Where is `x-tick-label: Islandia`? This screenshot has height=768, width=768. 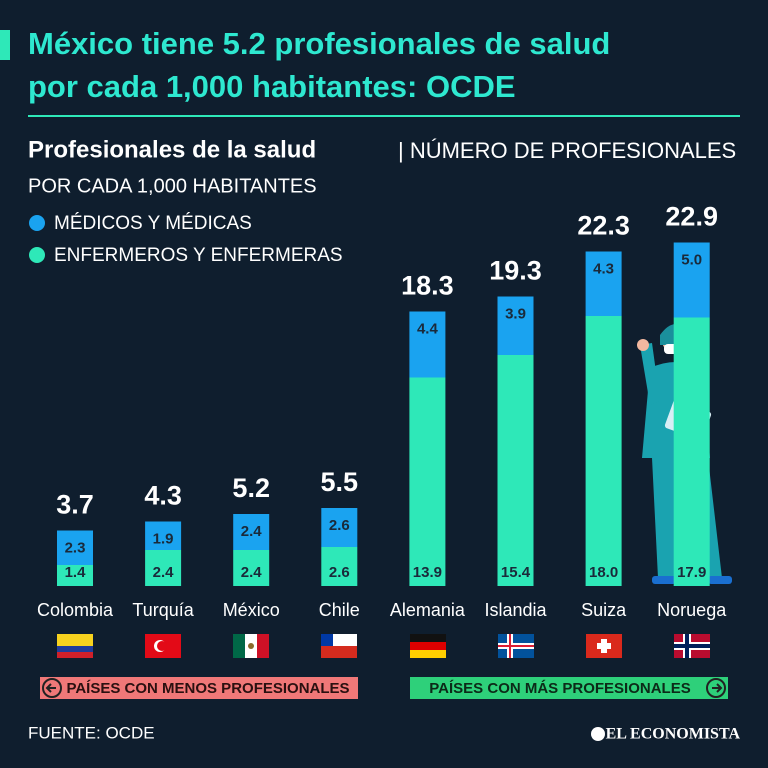 x-tick-label: Islandia is located at coordinates (515, 610).